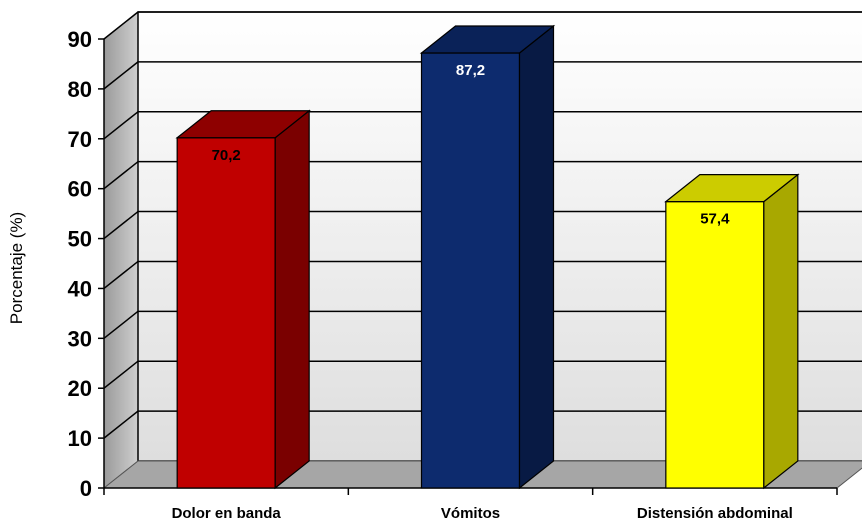 This screenshot has width=862, height=522. I want to click on y-tick-label: 90, so click(80, 39).